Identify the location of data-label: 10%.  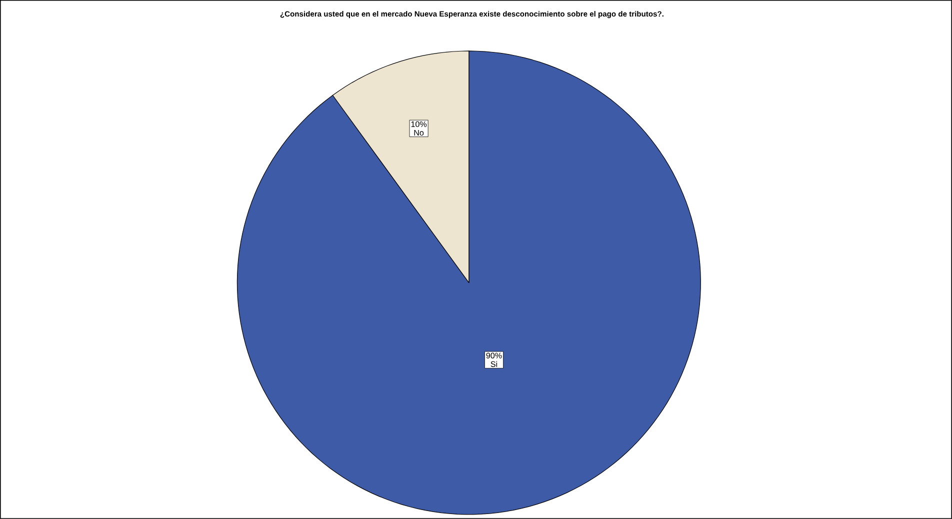
(419, 124).